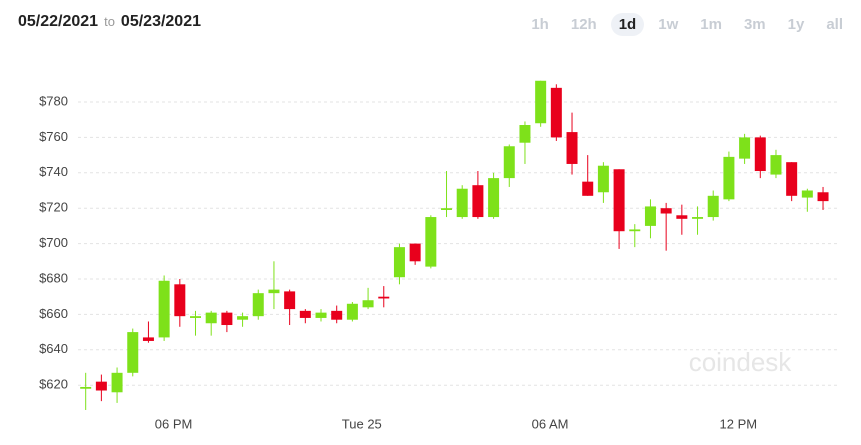 Image resolution: width=861 pixels, height=445 pixels. I want to click on x-tick-label: 06 AM, so click(550, 423).